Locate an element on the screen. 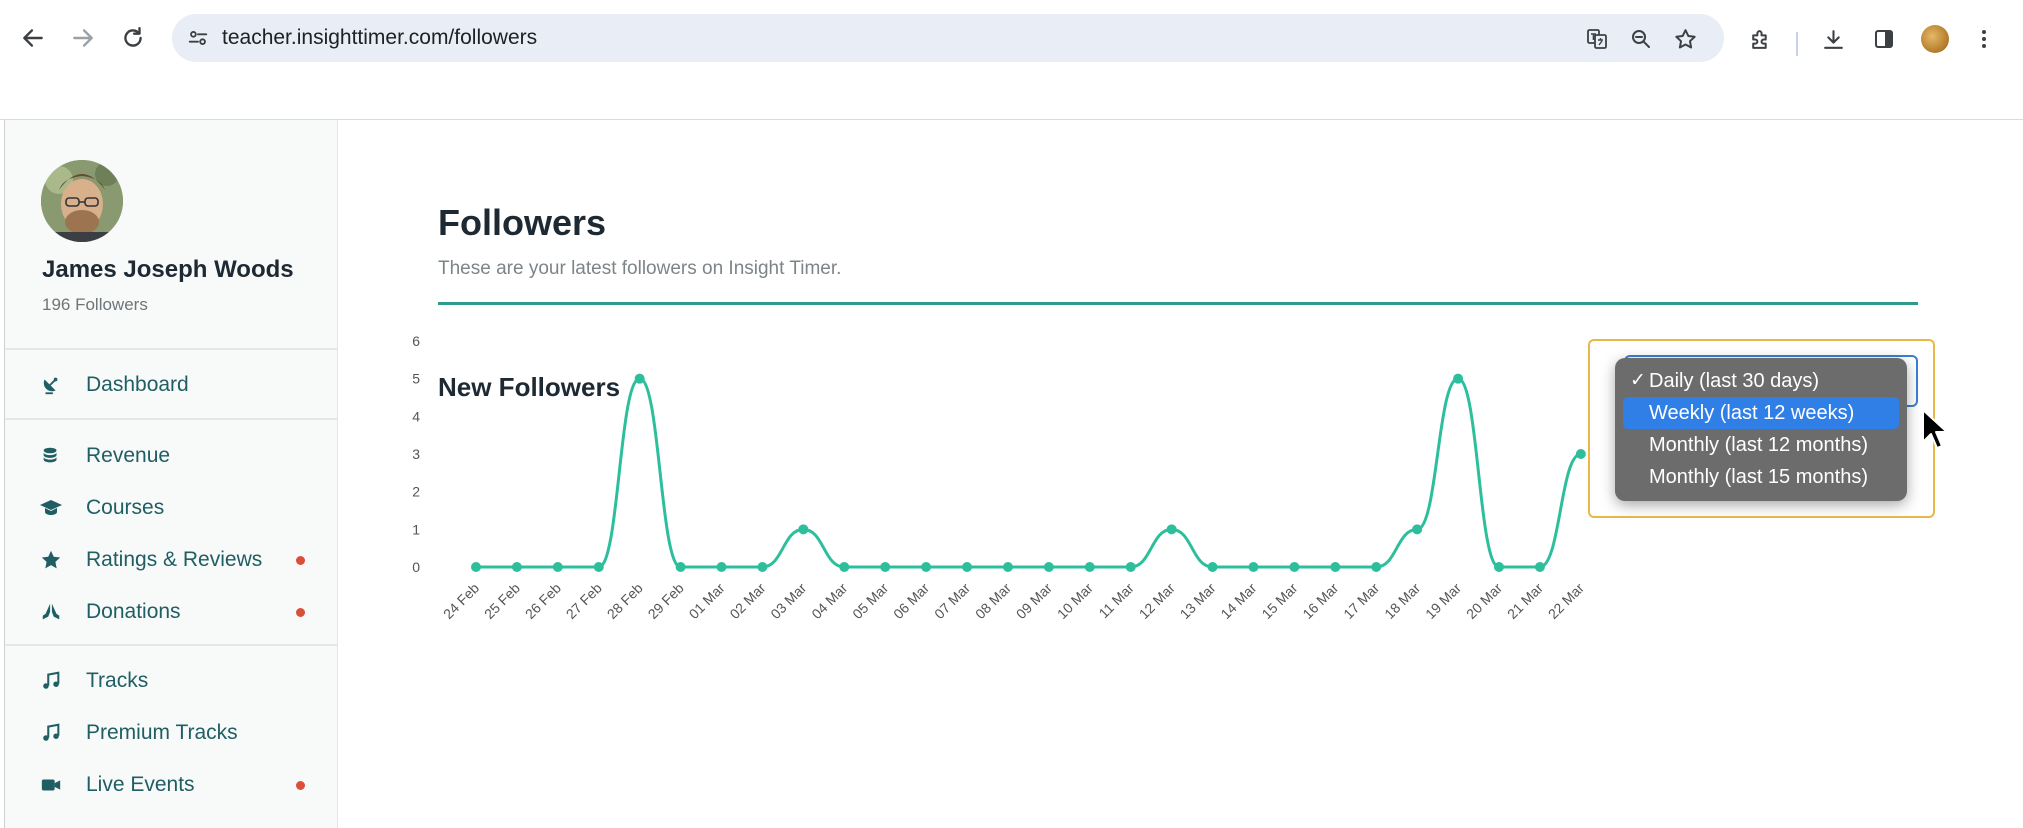 This screenshot has height=828, width=2023. sidebar-divider is located at coordinates (171, 419).